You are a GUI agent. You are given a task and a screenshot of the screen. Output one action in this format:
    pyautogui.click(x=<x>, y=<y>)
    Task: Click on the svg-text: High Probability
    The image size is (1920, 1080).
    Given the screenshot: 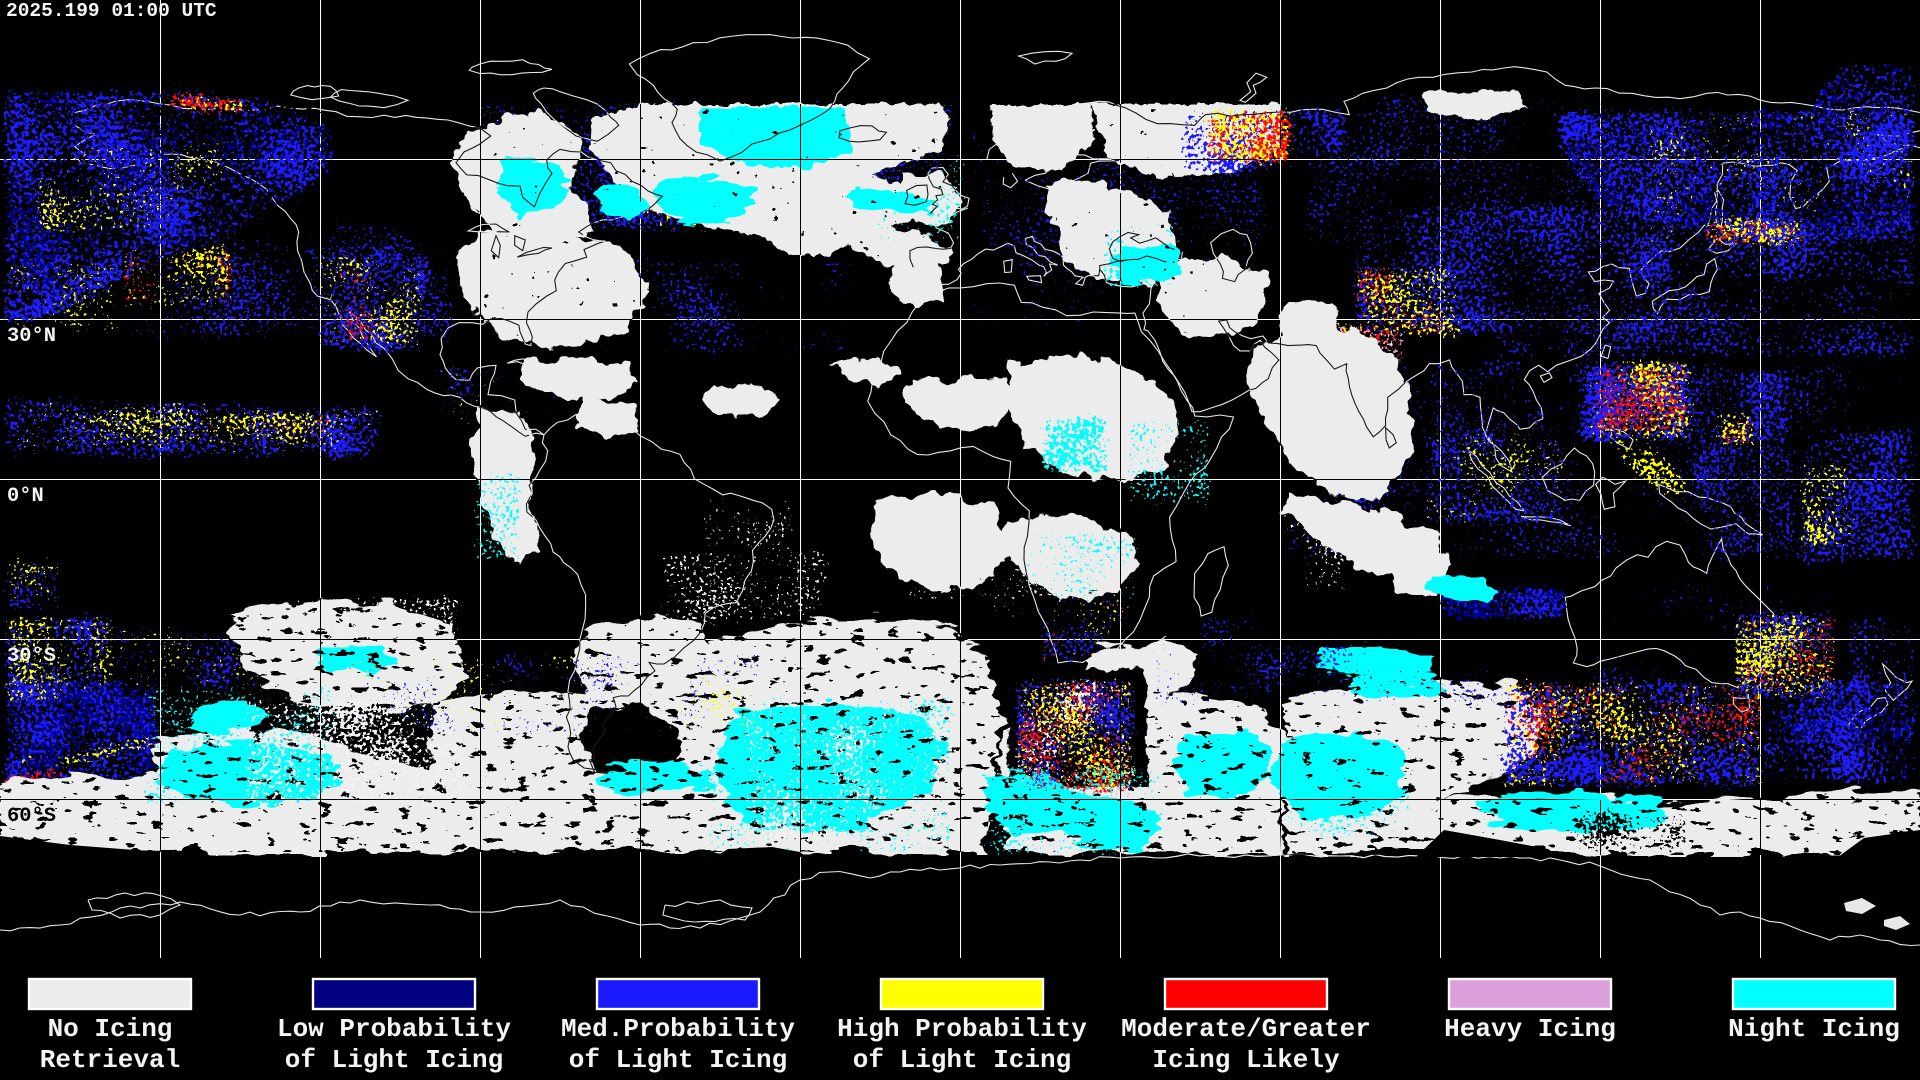 What is the action you would take?
    pyautogui.click(x=962, y=1029)
    